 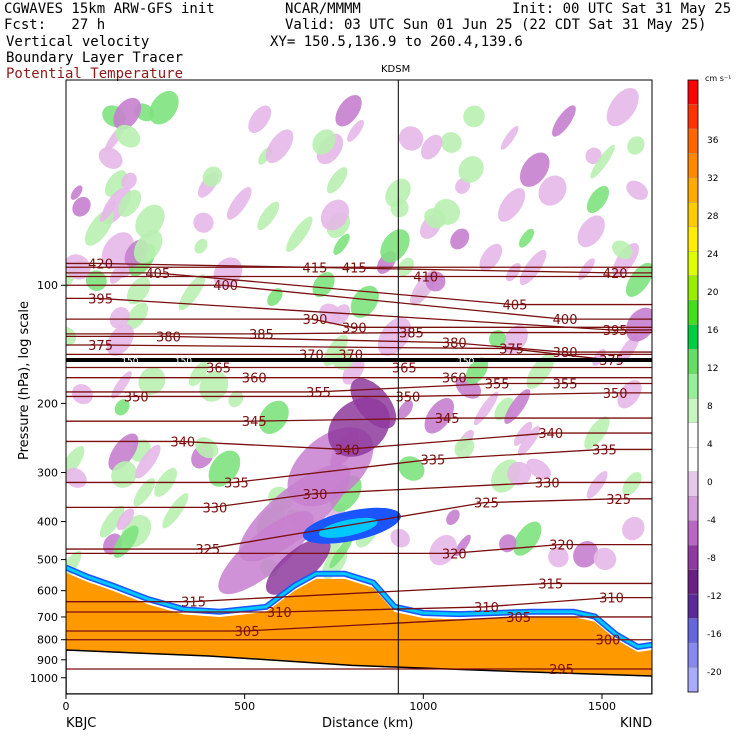 I want to click on theta-label: 365, so click(x=218, y=368).